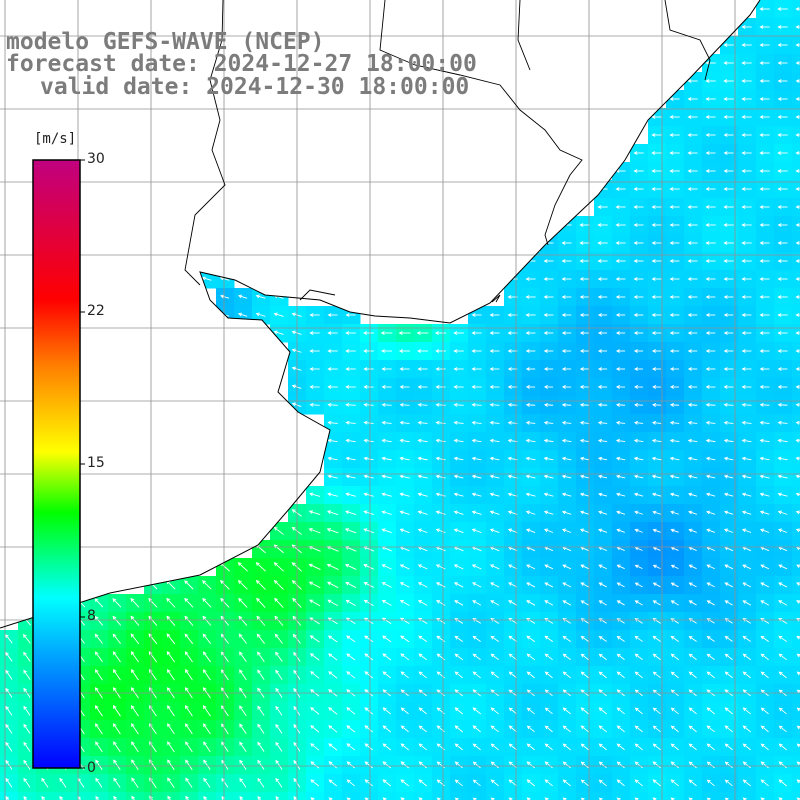 This screenshot has height=800, width=800. What do you see at coordinates (82, 464) in the screenshot?
I see `colorbar-ticks` at bounding box center [82, 464].